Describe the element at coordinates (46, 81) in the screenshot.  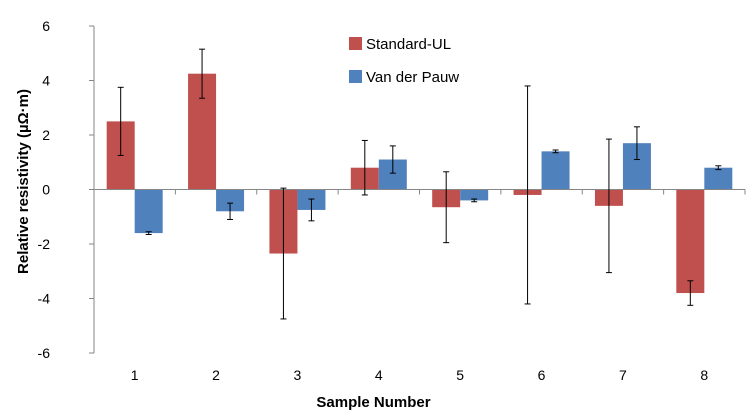
I see `y-tick-label: 4` at that location.